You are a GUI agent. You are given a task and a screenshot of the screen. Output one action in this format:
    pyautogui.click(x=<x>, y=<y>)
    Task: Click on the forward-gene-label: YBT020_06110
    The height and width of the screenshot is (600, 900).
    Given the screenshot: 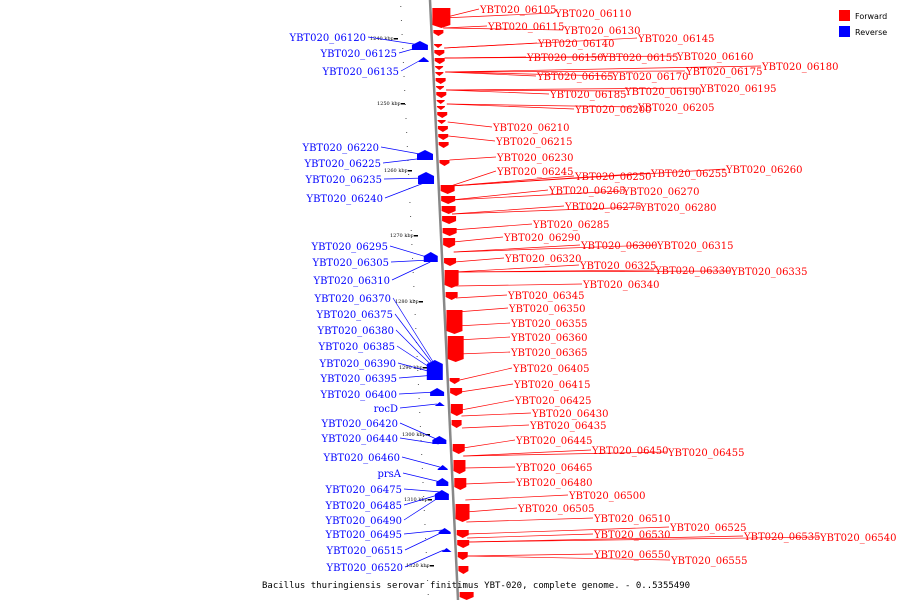 What is the action you would take?
    pyautogui.click(x=593, y=14)
    